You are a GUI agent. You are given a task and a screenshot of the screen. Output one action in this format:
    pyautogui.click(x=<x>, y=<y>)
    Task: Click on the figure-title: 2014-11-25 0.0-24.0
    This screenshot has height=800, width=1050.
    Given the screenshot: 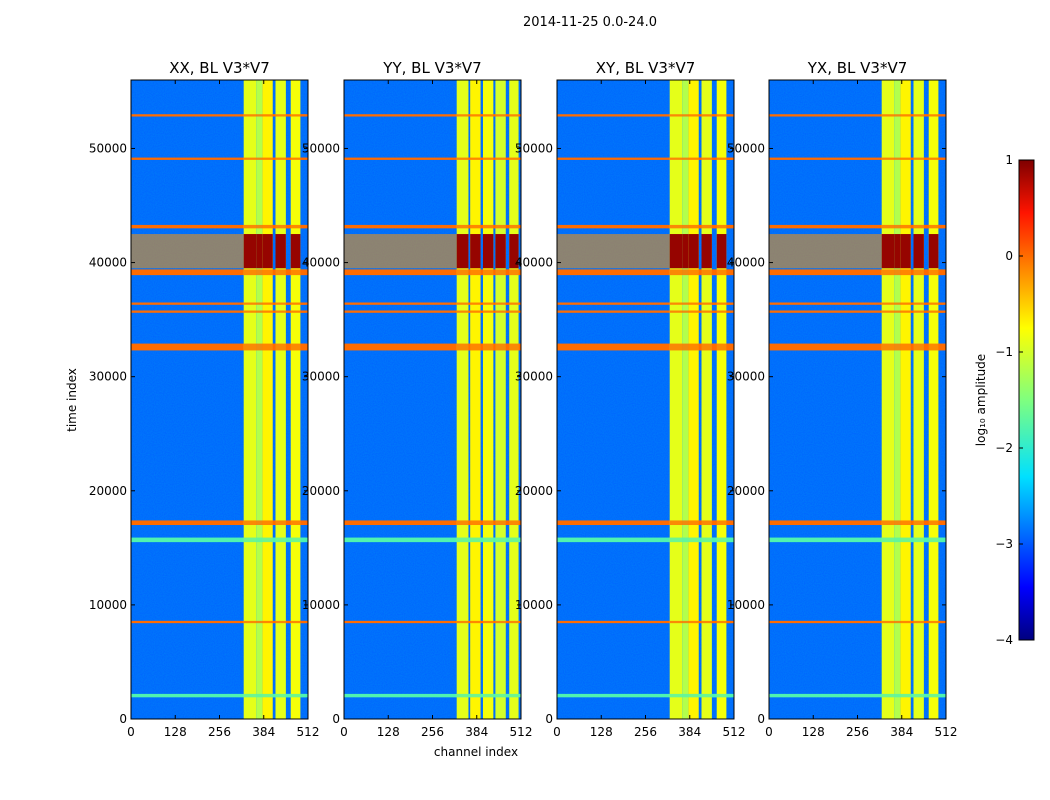 What is the action you would take?
    pyautogui.click(x=590, y=22)
    